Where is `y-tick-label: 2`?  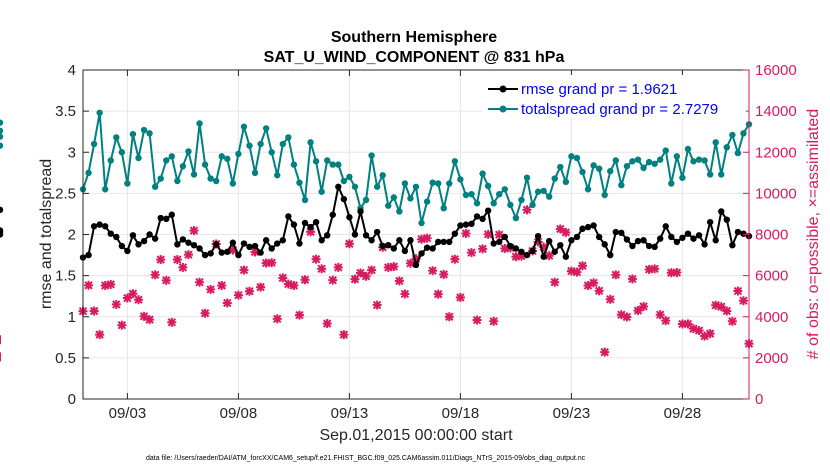
y-tick-label: 2 is located at coordinates (72, 235).